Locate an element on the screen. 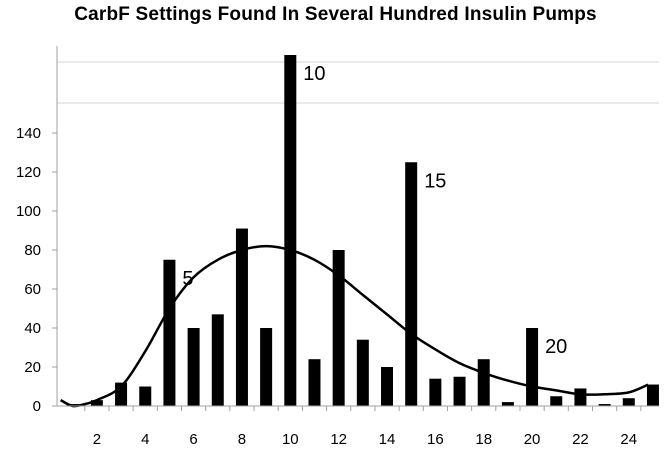 The height and width of the screenshot is (459, 671). x-tick-label: 18 is located at coordinates (483, 439).